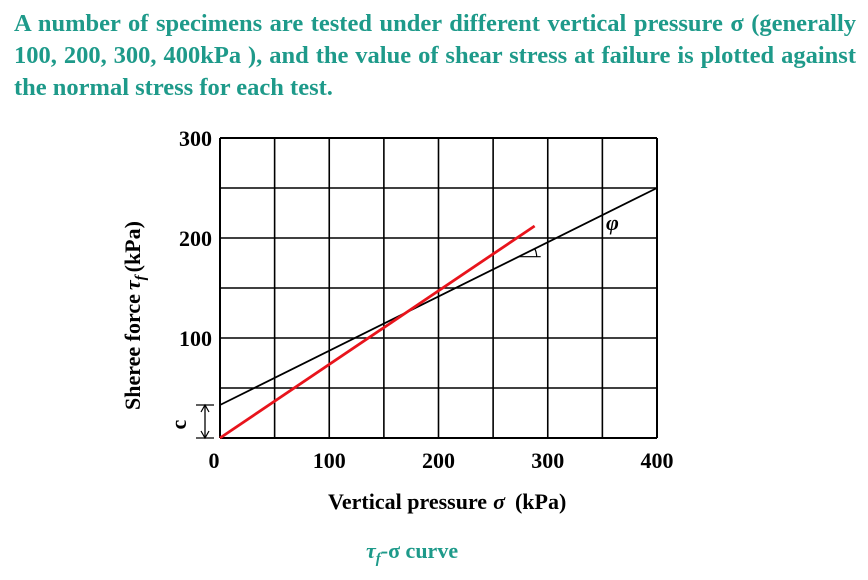 Image resolution: width=868 pixels, height=580 pixels. Describe the element at coordinates (377, 332) in the screenshot. I see `test-line` at that location.